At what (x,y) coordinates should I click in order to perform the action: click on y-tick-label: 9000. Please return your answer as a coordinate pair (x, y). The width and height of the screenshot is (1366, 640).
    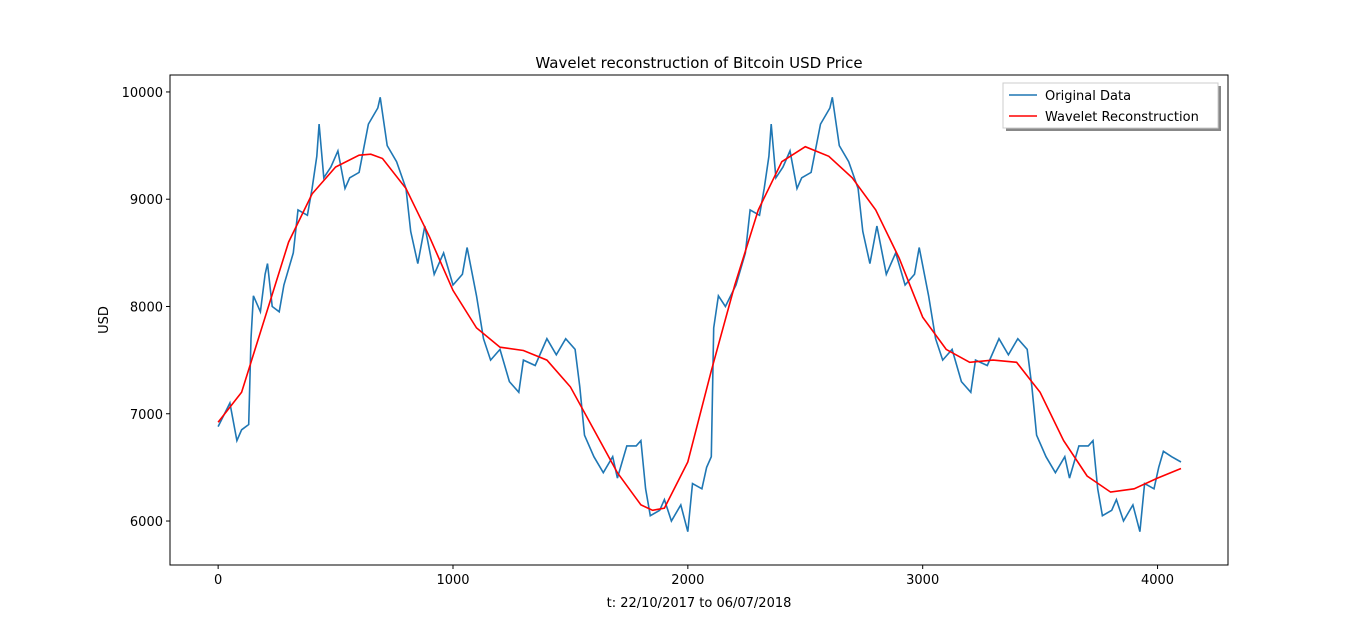
    Looking at the image, I should click on (146, 200).